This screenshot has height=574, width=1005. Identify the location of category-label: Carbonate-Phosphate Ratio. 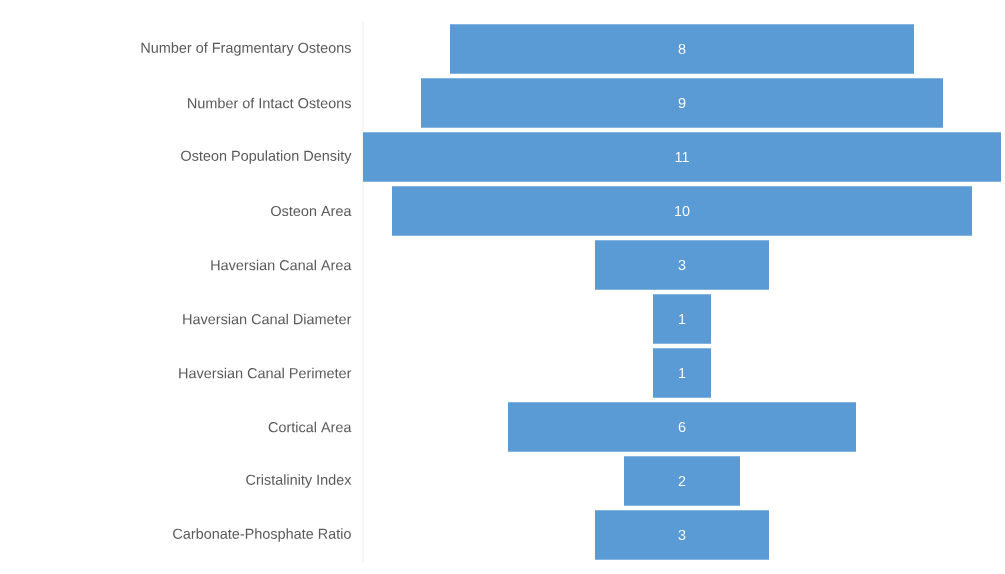
(262, 535).